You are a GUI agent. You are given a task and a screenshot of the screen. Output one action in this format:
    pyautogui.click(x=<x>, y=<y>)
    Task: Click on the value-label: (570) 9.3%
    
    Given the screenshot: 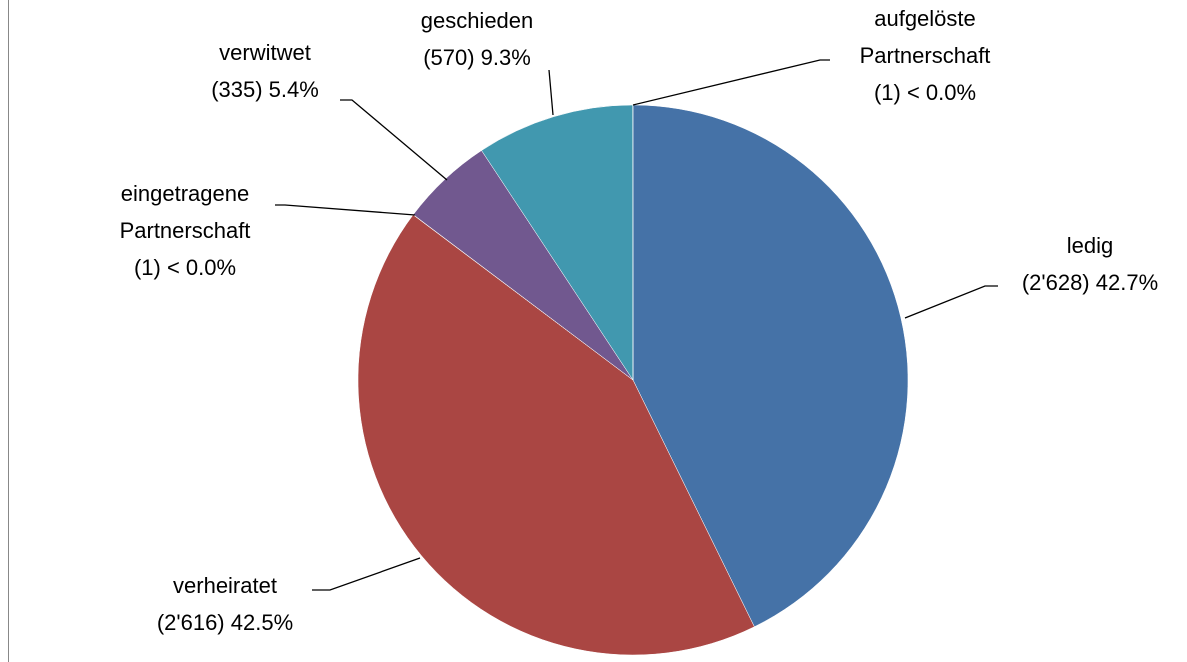 What is the action you would take?
    pyautogui.click(x=477, y=57)
    